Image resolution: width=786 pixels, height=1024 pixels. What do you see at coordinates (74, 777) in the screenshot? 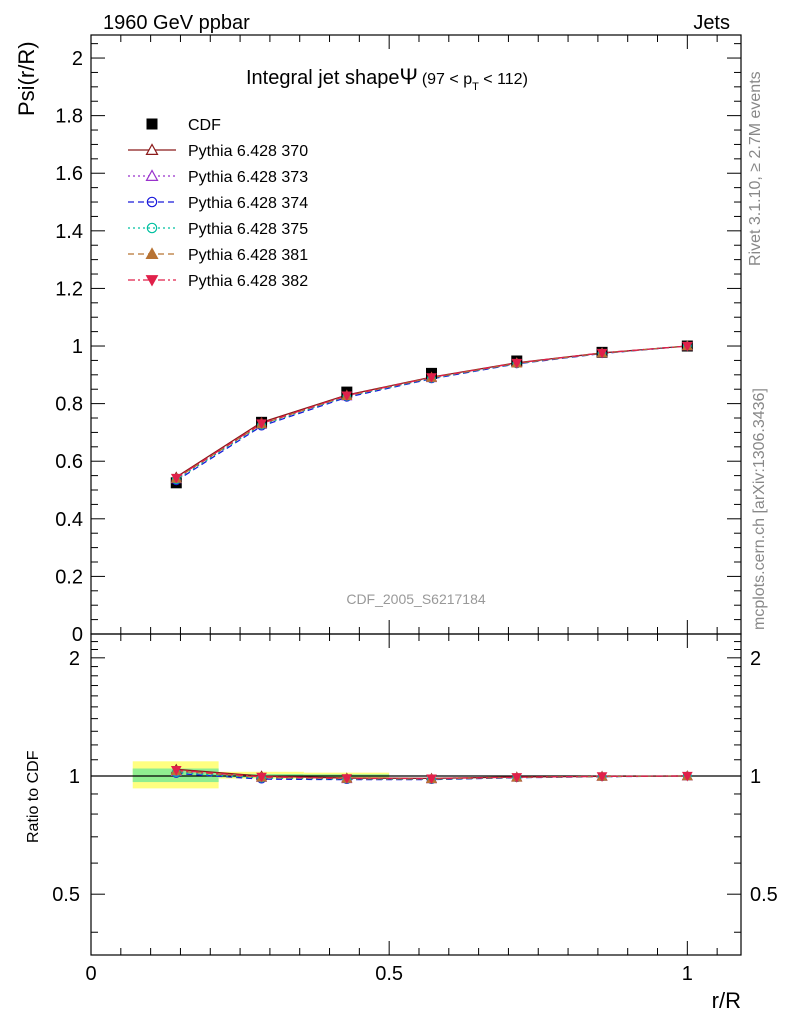
I see `ratio-ytick-label-left-1: 1` at bounding box center [74, 777].